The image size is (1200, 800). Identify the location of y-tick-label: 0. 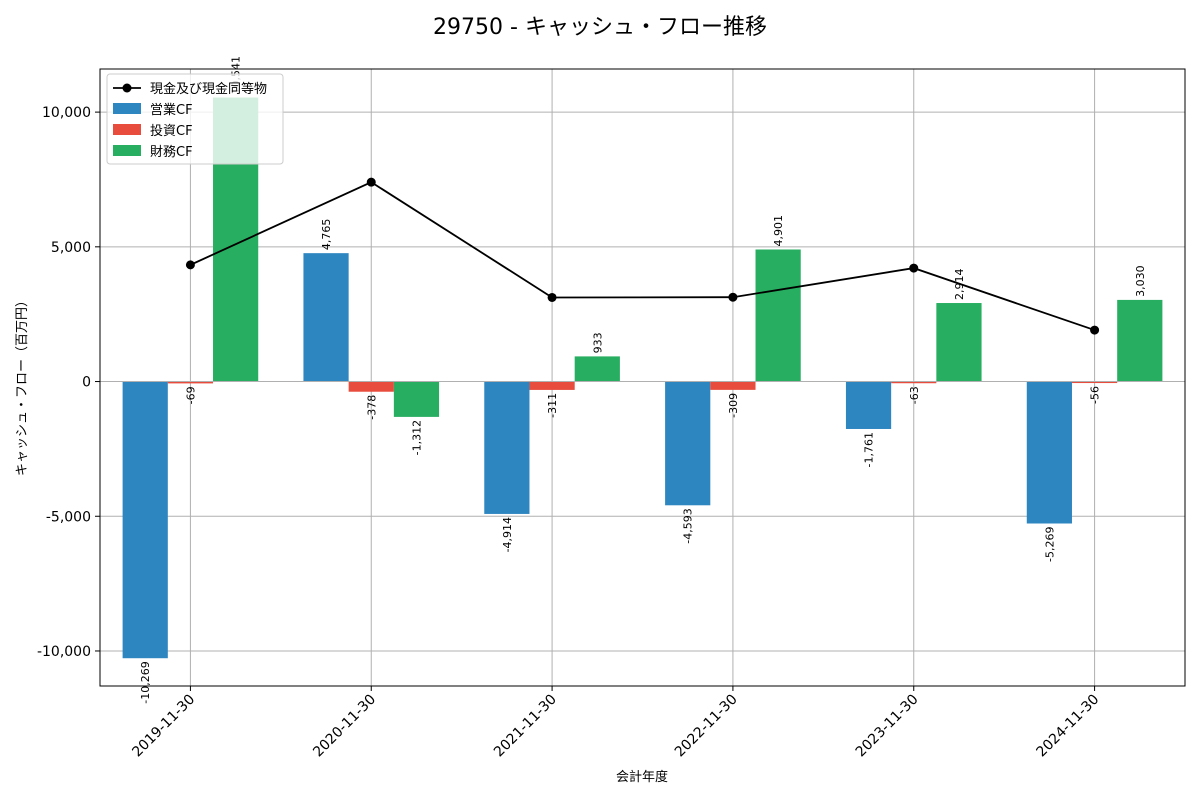
(86, 383).